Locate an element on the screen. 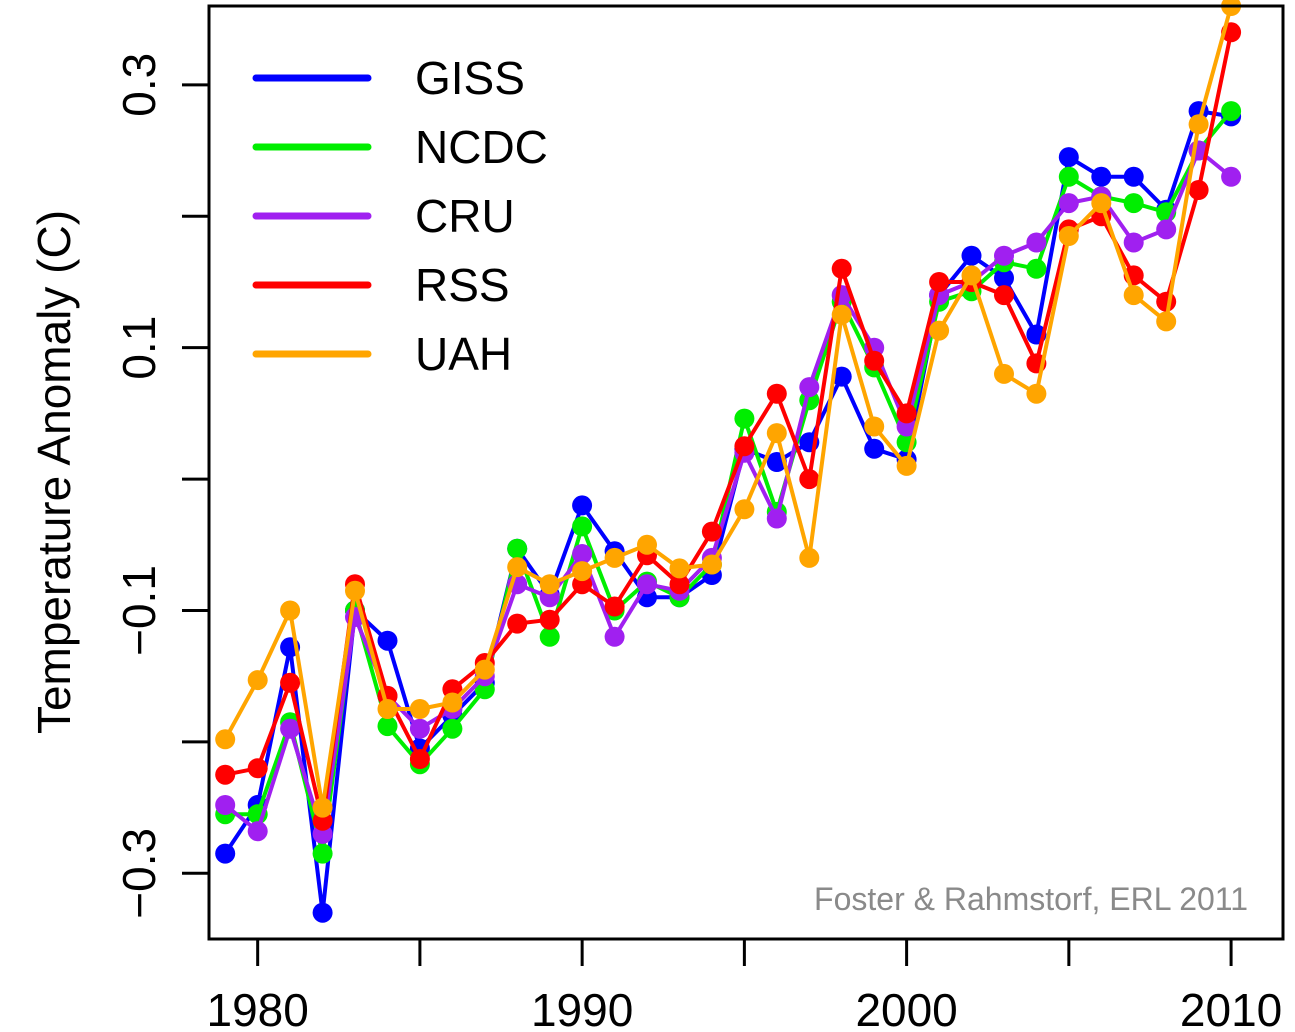 Image resolution: width=1295 pixels, height=1032 pixels. y-tick-label: 0.1 is located at coordinates (139, 348).